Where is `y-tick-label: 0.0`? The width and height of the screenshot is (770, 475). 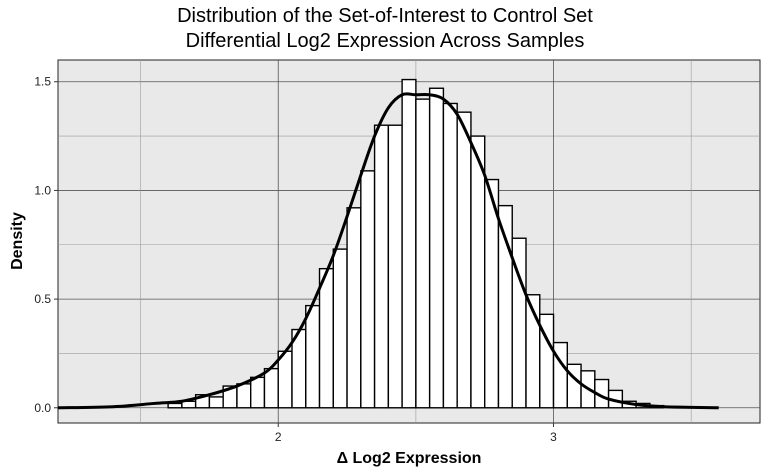 y-tick-label: 0.0 is located at coordinates (42, 408).